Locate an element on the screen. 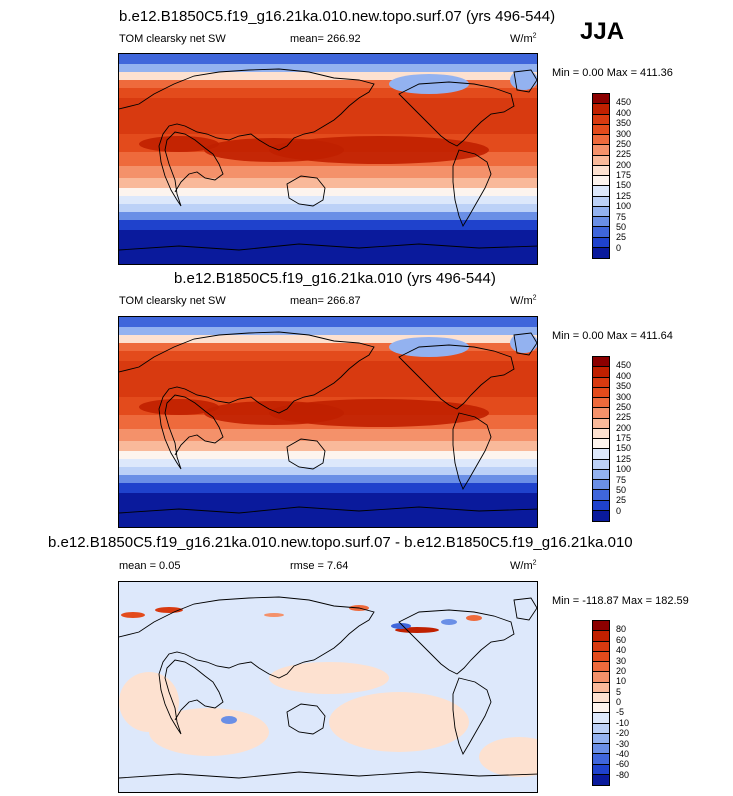 The height and width of the screenshot is (796, 733). panel3-colorbar is located at coordinates (601, 703).